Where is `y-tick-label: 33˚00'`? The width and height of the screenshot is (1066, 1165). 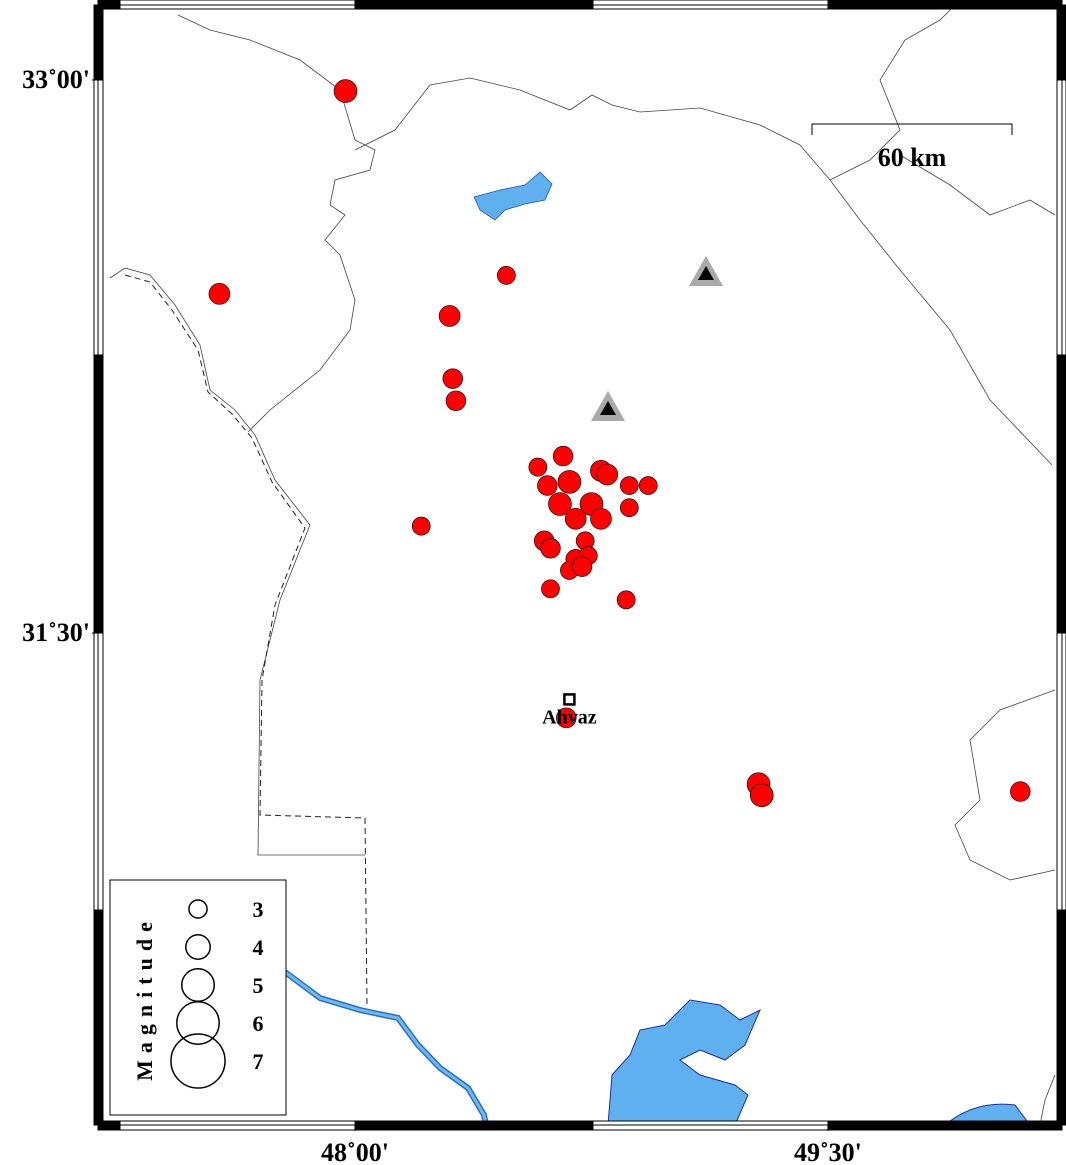
y-tick-label: 33˚00' is located at coordinates (56, 79).